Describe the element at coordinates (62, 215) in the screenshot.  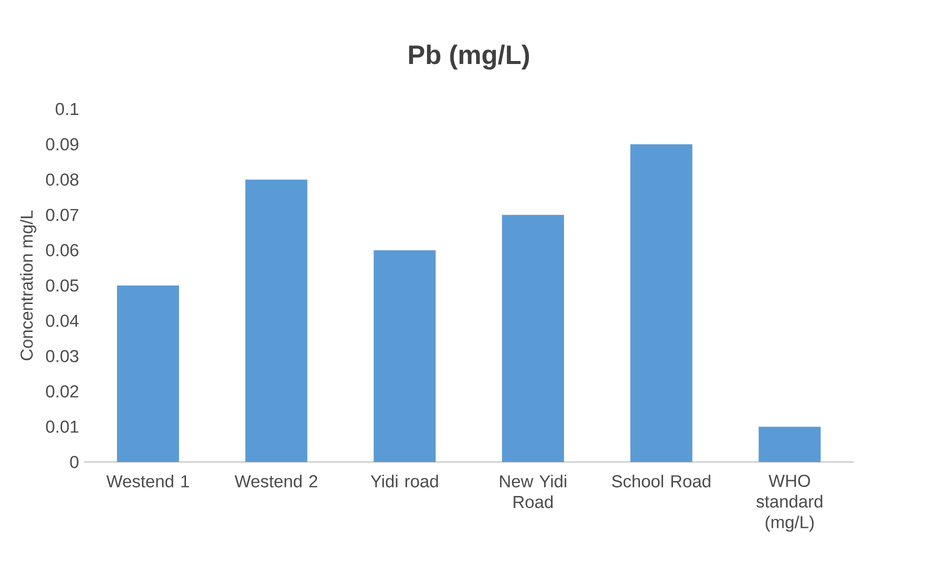
I see `y-tick-label: 0.07` at that location.